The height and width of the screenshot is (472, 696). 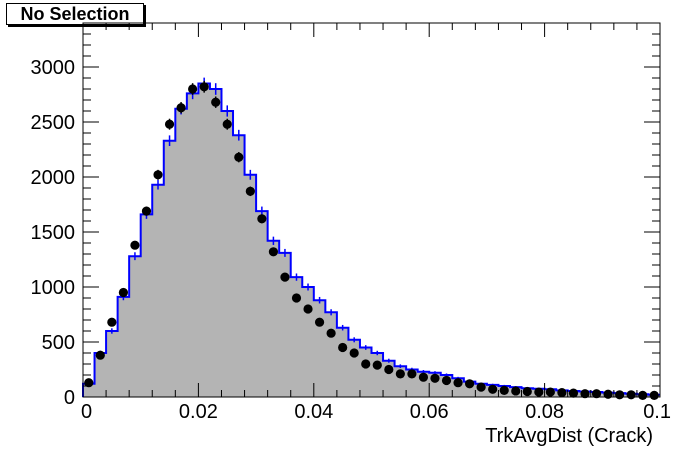 I want to click on x-tick-label: 0.04, so click(x=313, y=412).